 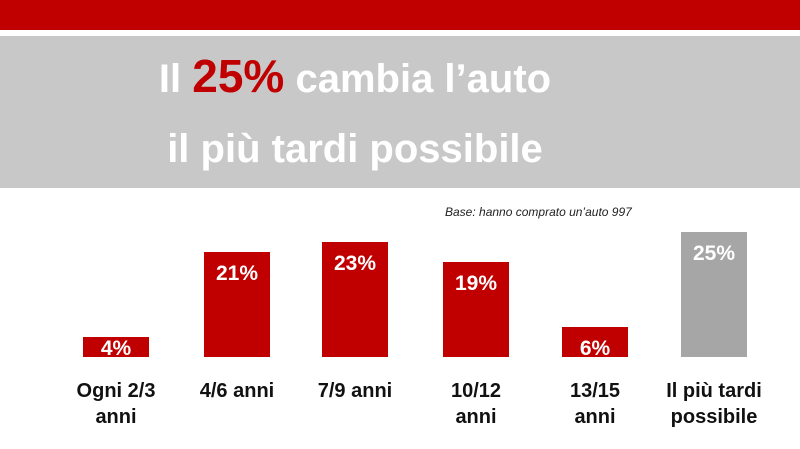 I want to click on value-label: 21%, so click(x=237, y=273).